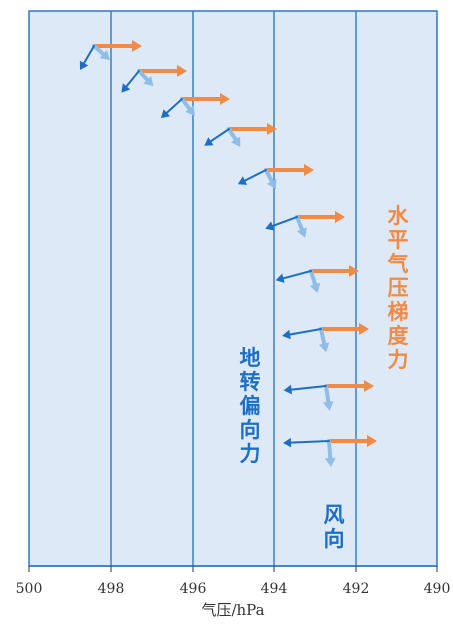 The image size is (453, 625). What do you see at coordinates (232, 610) in the screenshot?
I see `x-axis-title: 气压/hPa` at bounding box center [232, 610].